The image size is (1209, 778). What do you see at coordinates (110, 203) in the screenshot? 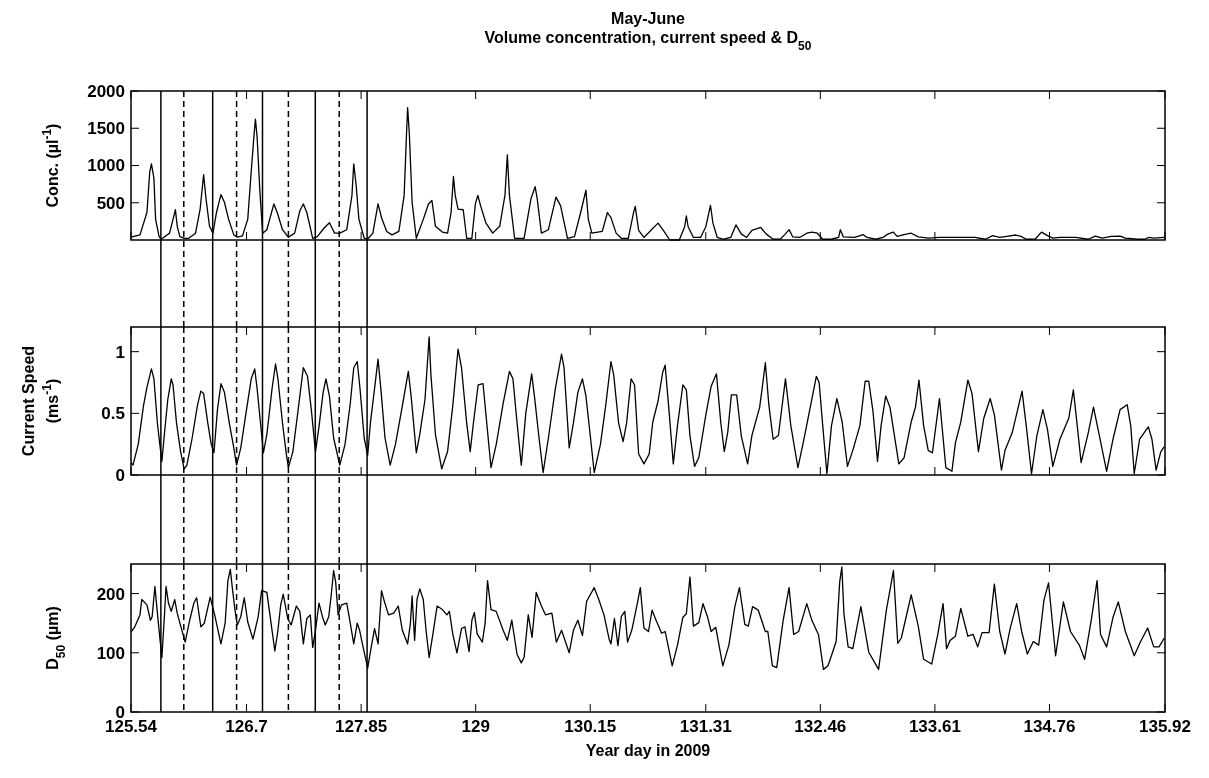
I see `y-tick-label: 500` at bounding box center [110, 203].